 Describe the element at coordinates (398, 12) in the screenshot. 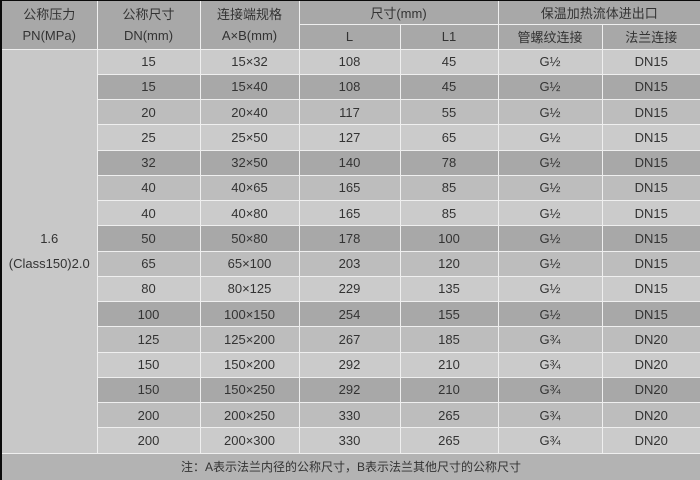

I see `header-dimensions-group: 尺寸(mm)` at that location.